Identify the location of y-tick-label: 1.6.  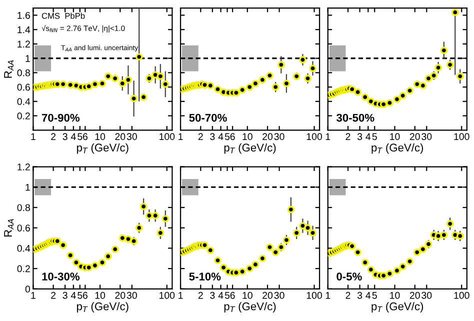
(24, 15).